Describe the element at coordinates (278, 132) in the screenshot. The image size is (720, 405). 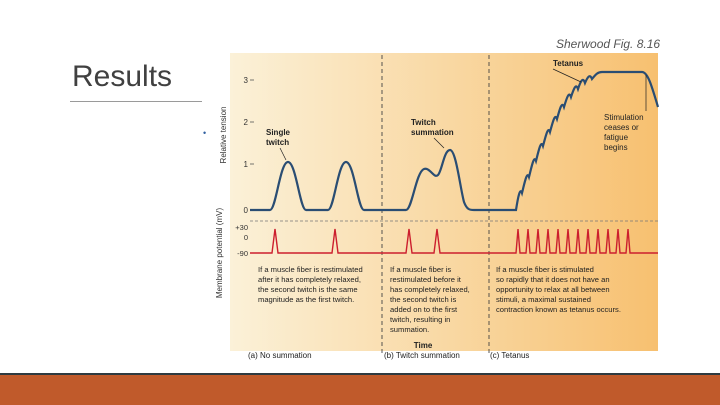
I see `svg-text: Single` at that location.